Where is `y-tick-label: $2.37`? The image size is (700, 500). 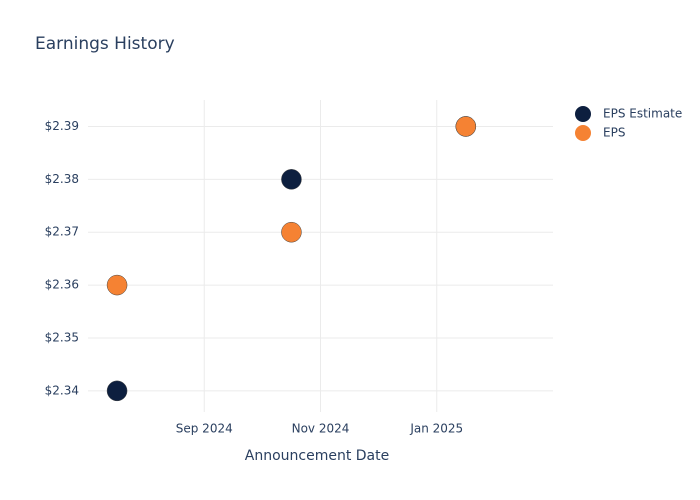 y-tick-label: $2.37 is located at coordinates (62, 232).